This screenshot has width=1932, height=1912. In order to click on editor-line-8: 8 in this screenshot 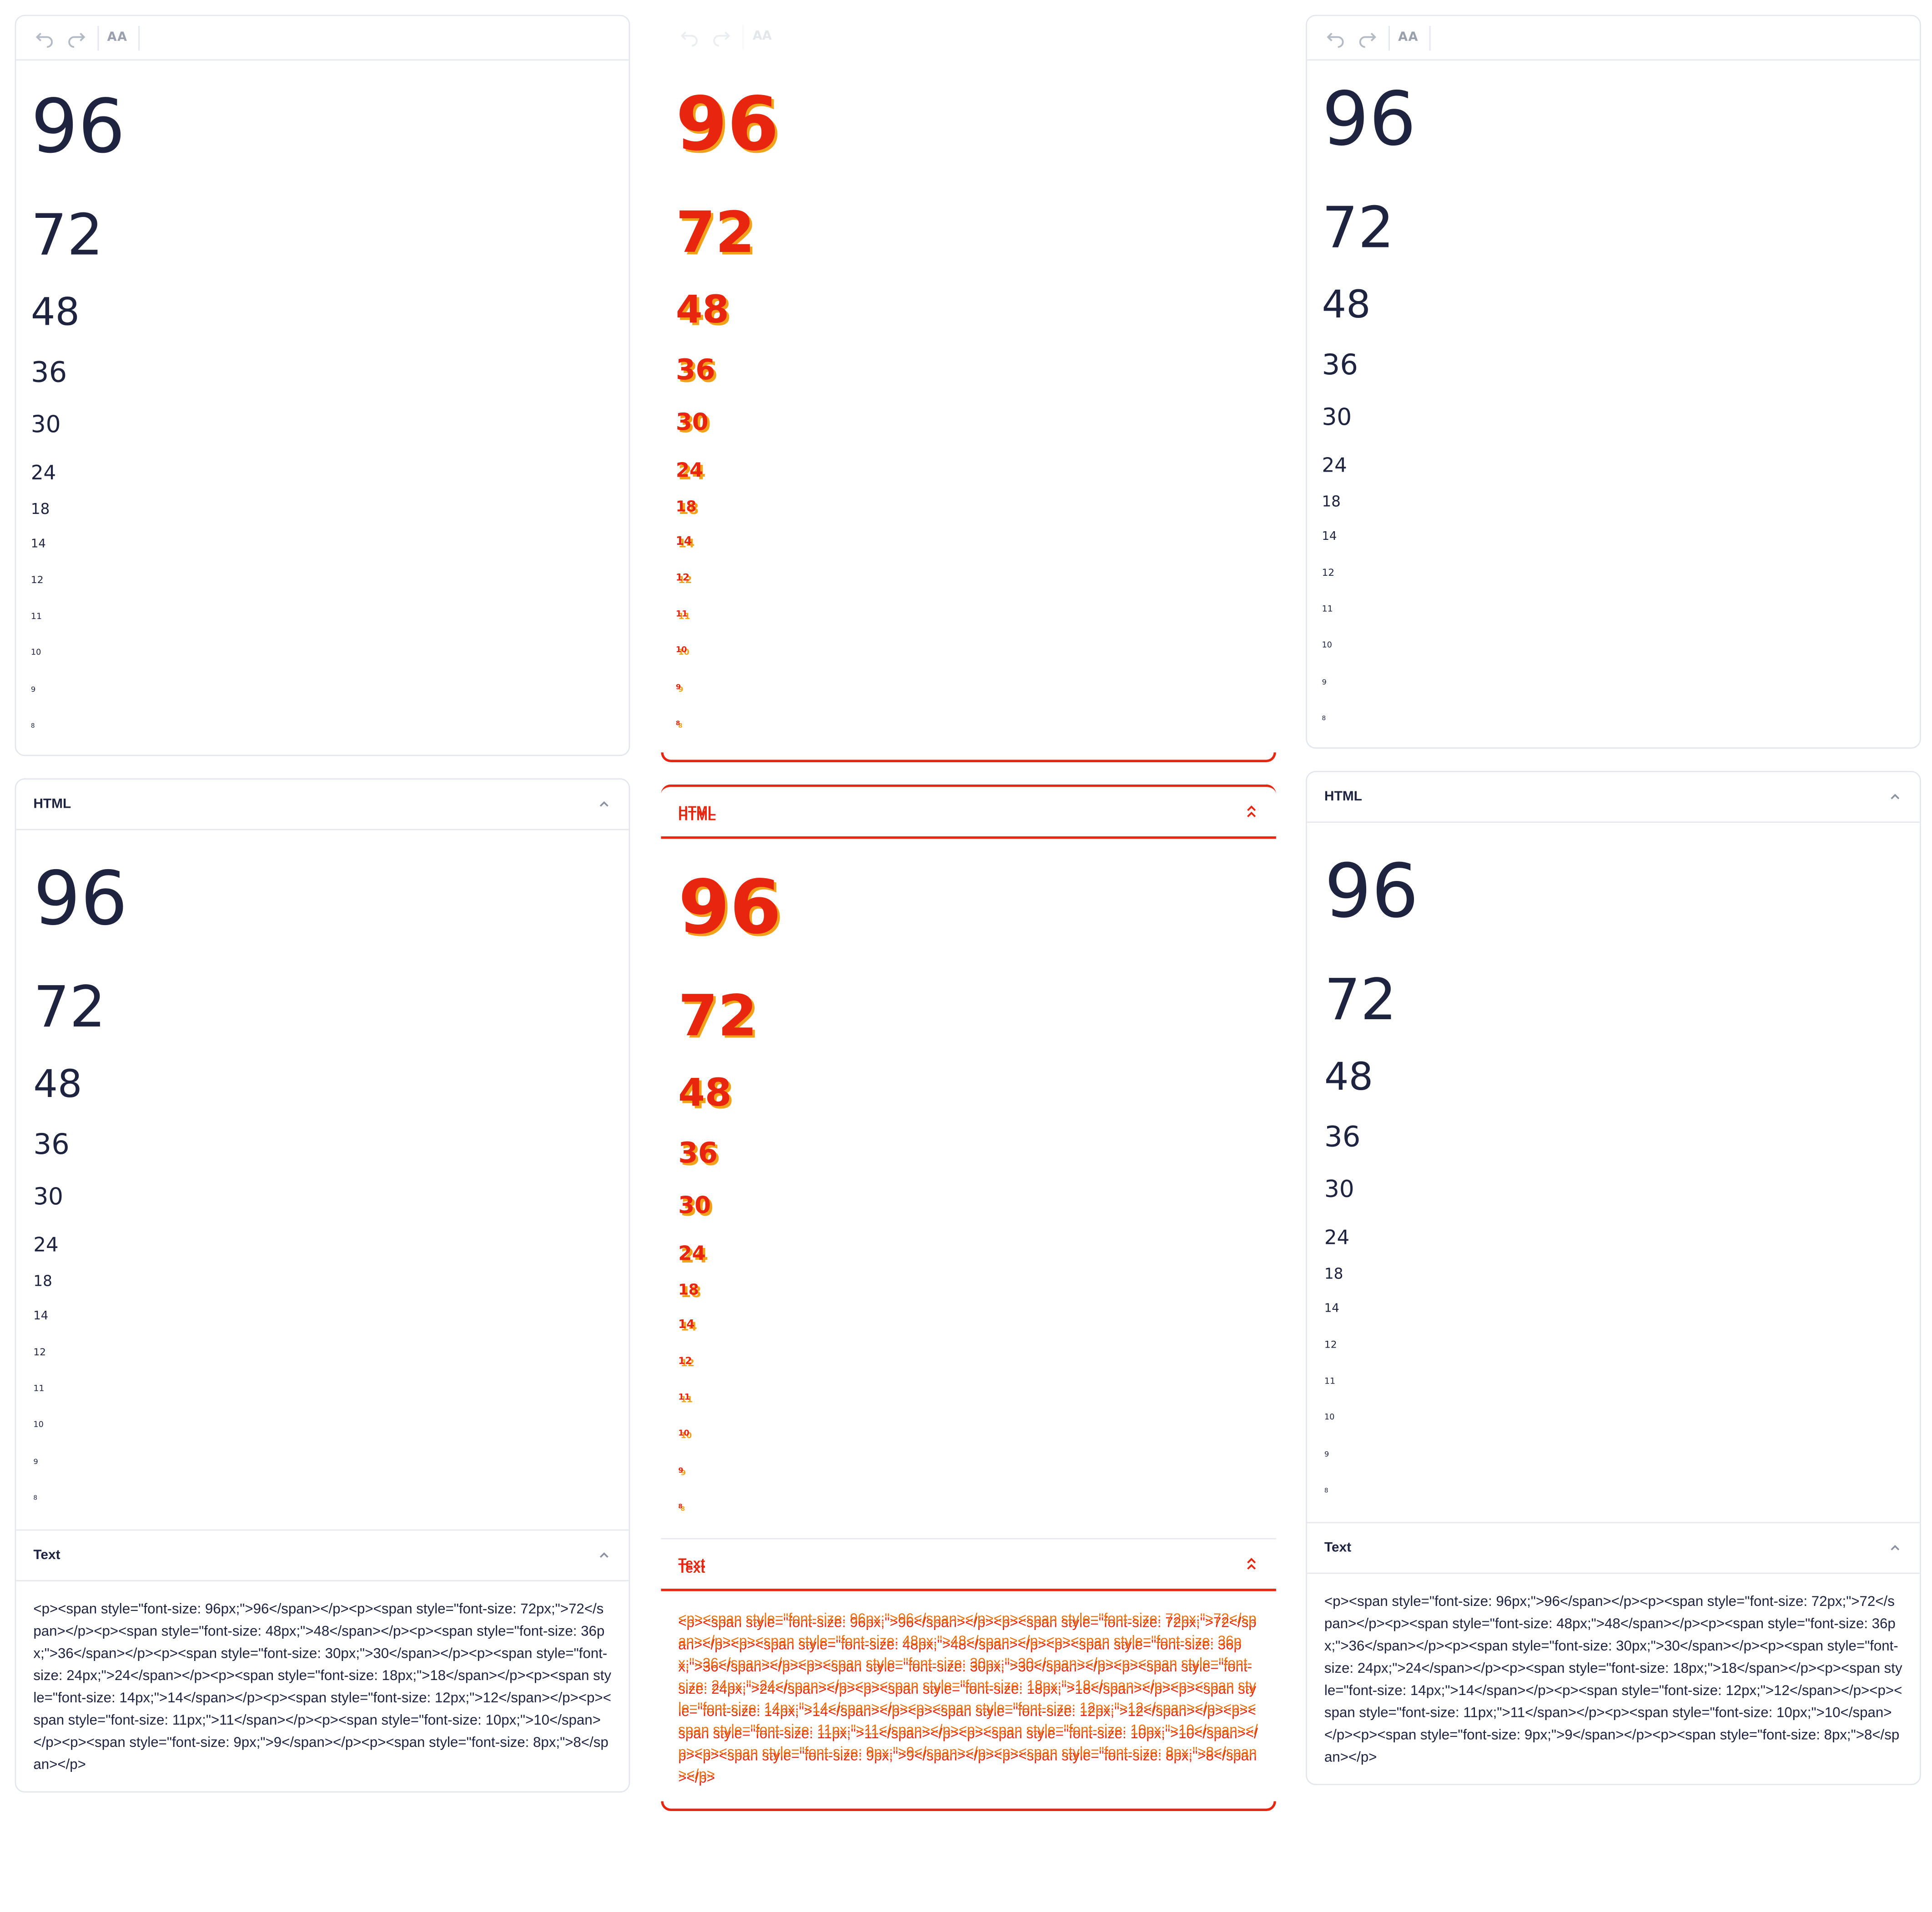, I will do `click(1324, 719)`.